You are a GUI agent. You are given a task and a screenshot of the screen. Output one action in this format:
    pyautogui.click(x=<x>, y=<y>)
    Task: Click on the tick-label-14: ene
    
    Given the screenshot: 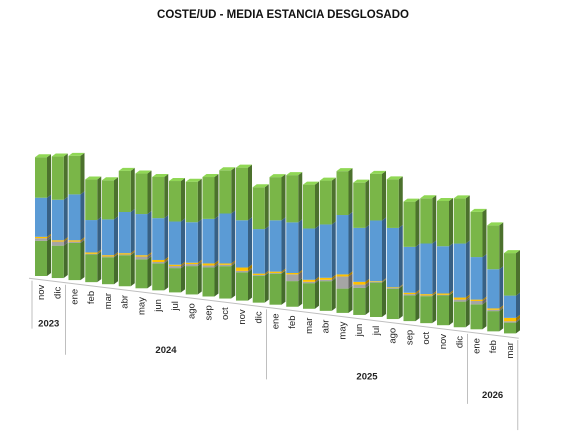 What is the action you would take?
    pyautogui.click(x=276, y=321)
    